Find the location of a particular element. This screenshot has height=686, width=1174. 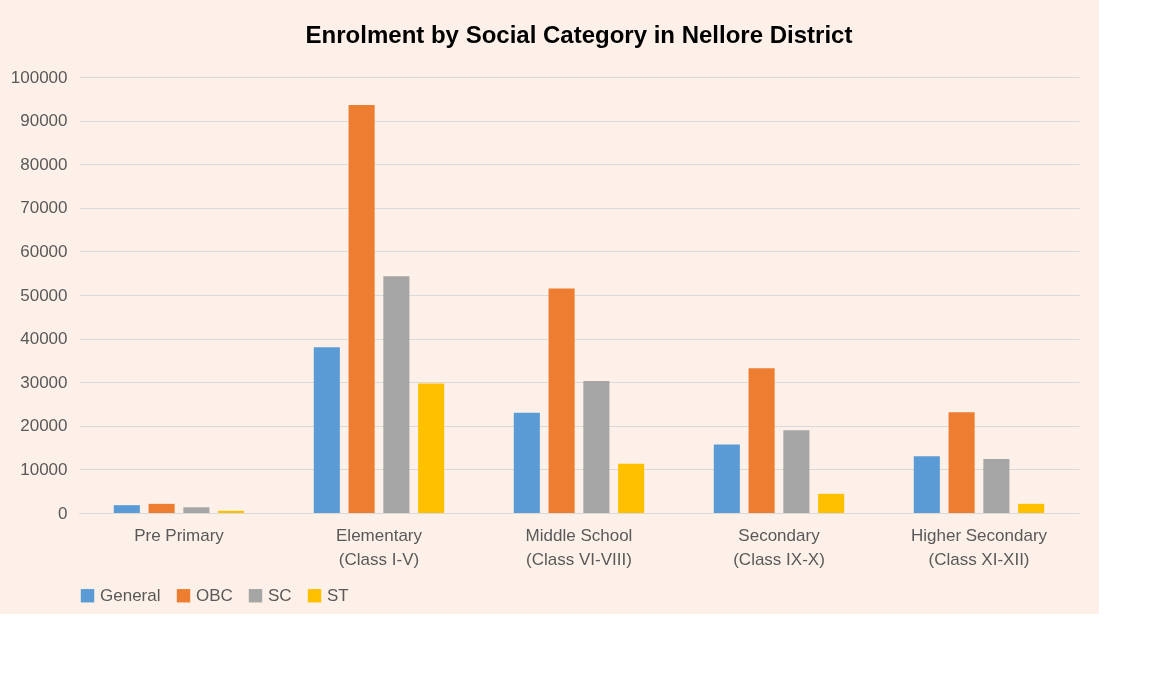

y-tick-label: 60000 is located at coordinates (44, 251).